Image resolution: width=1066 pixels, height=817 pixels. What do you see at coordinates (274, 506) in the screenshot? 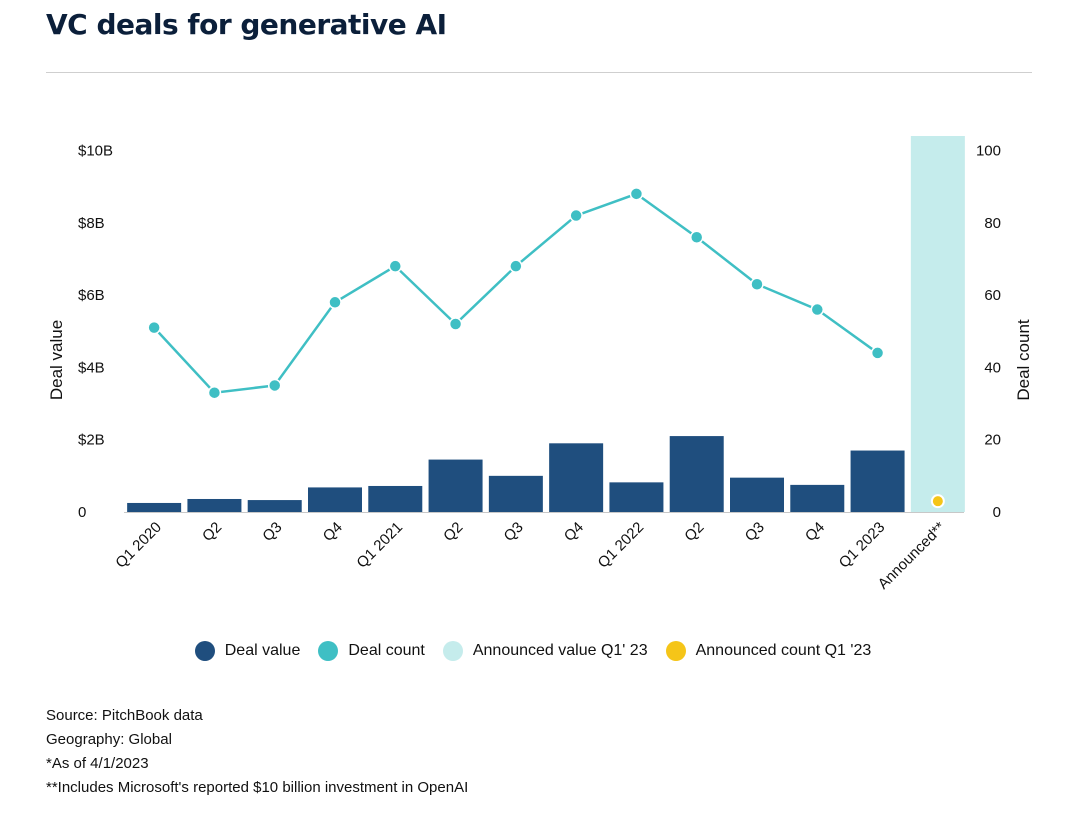
I see `bar-deal-value-2-q3` at bounding box center [274, 506].